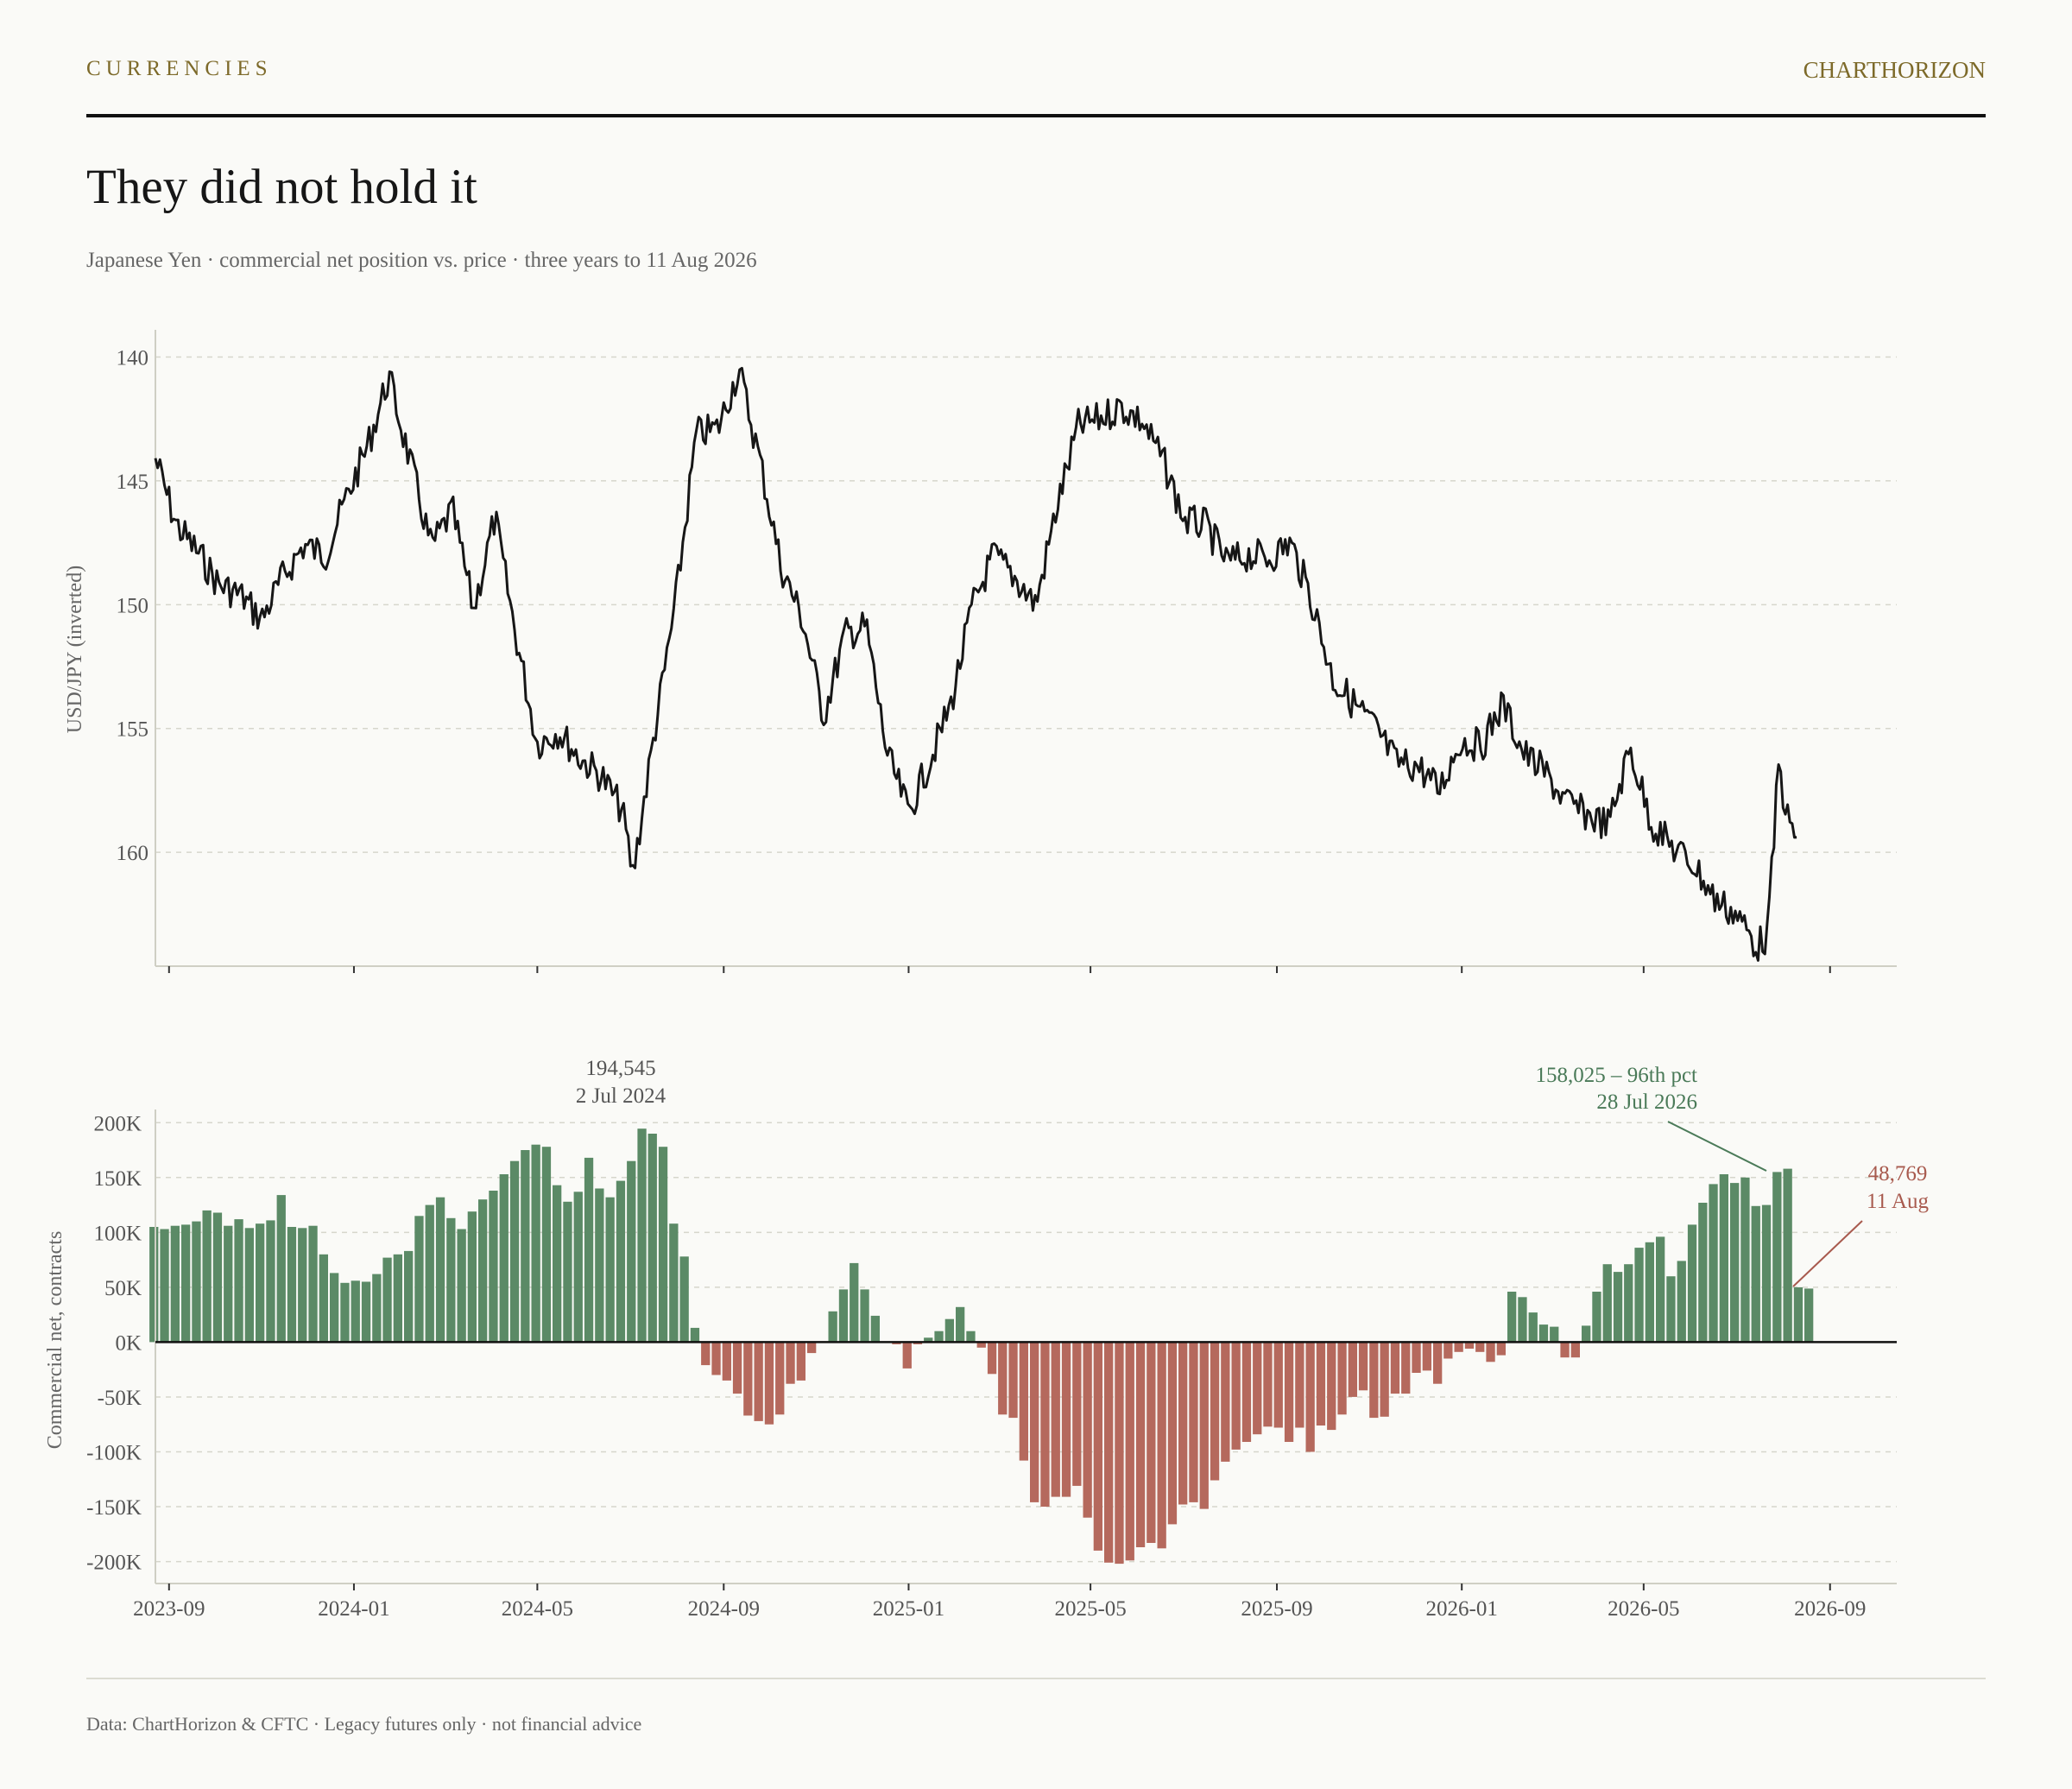 The height and width of the screenshot is (1789, 2072). Describe the element at coordinates (537, 1609) in the screenshot. I see `positions-x-tick-label: 2024-05` at that location.